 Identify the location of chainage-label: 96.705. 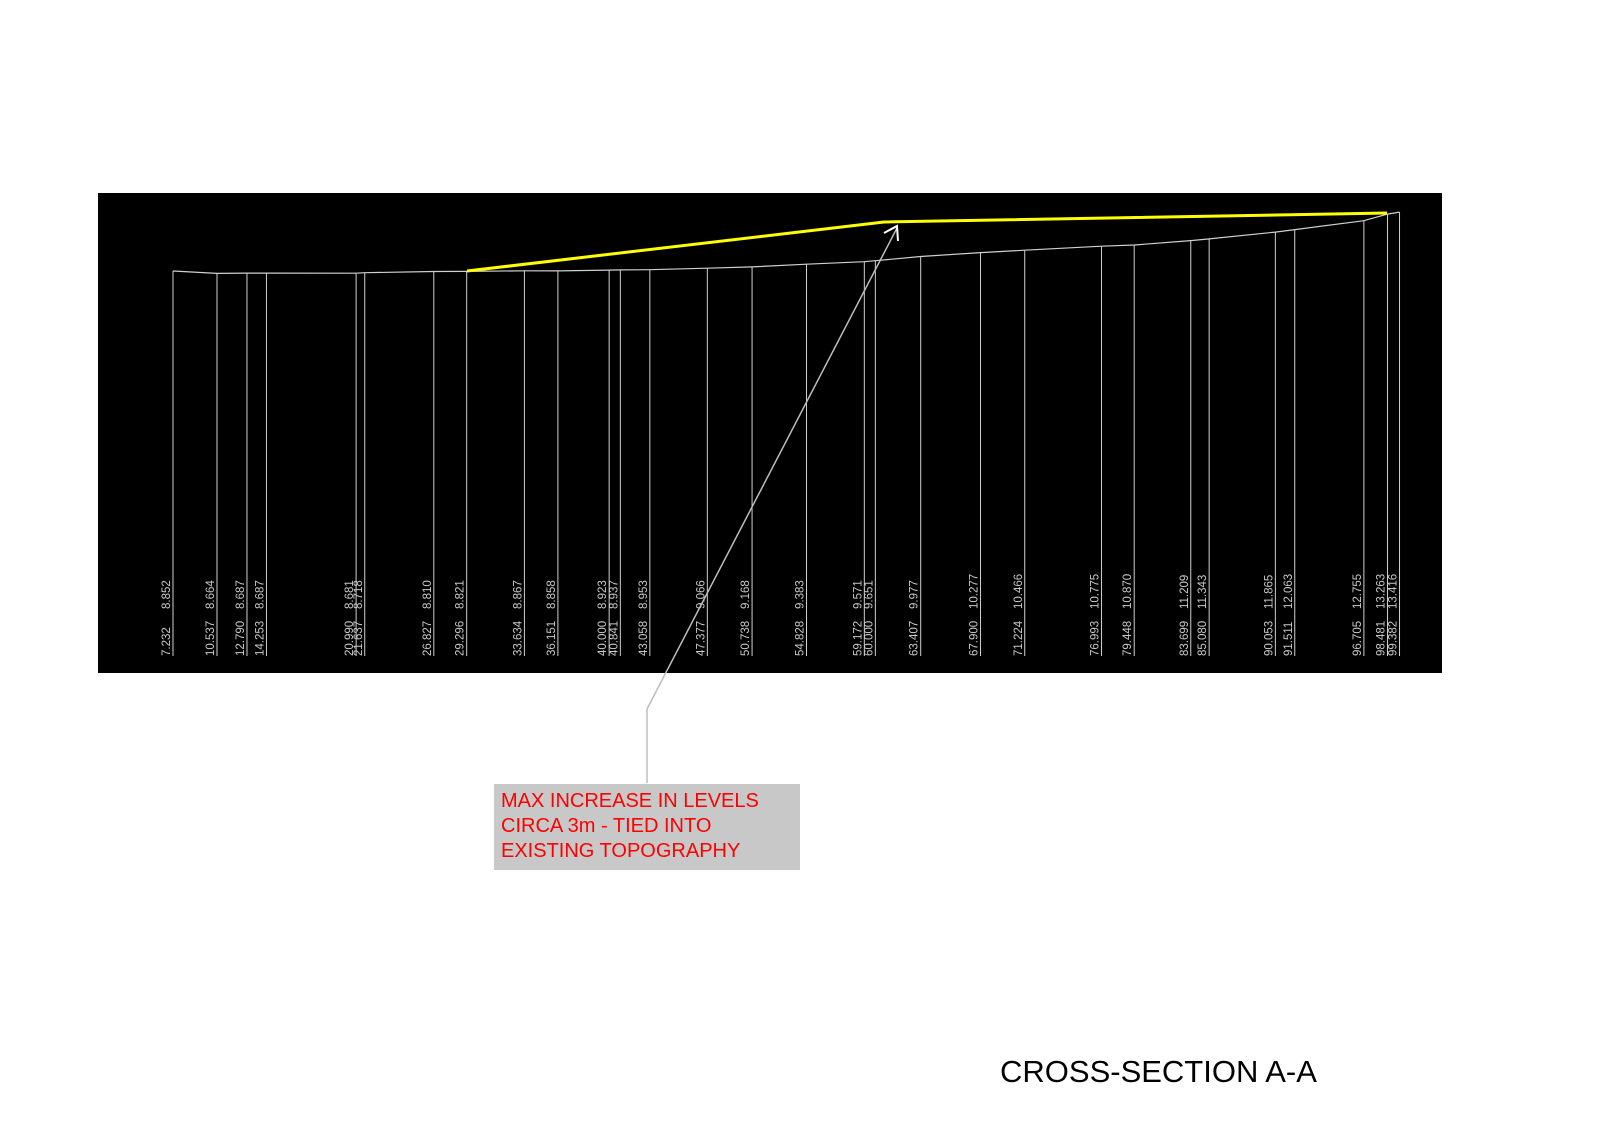
(1358, 638).